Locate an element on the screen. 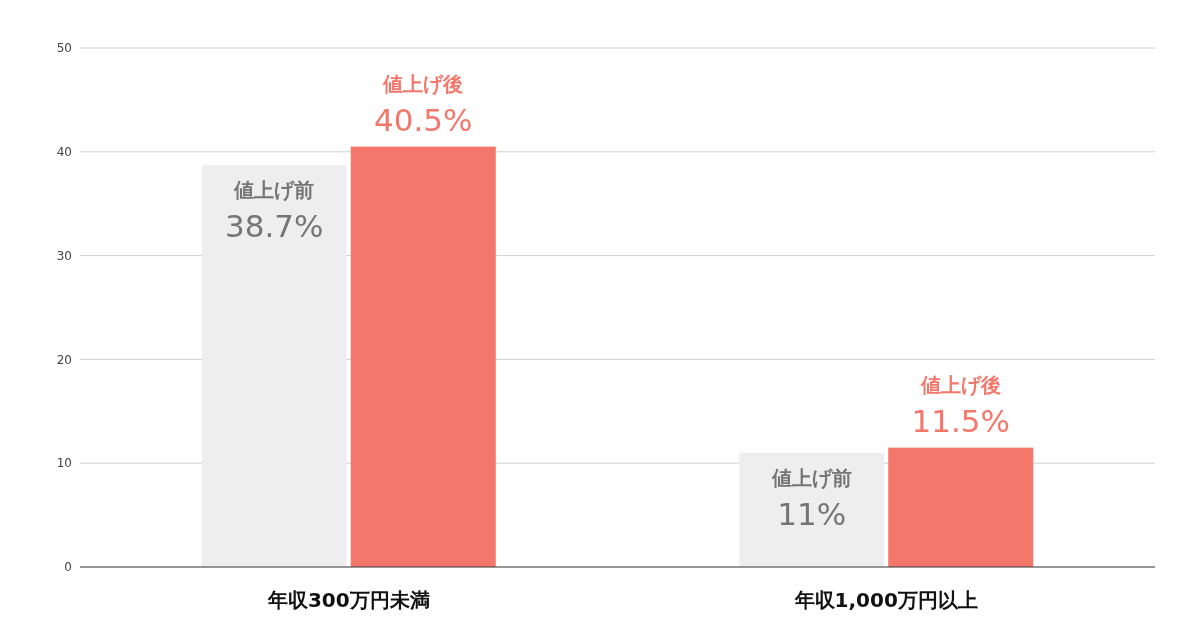 Image resolution: width=1200 pixels, height=628 pixels. y-tick-label: 40 is located at coordinates (64, 152).